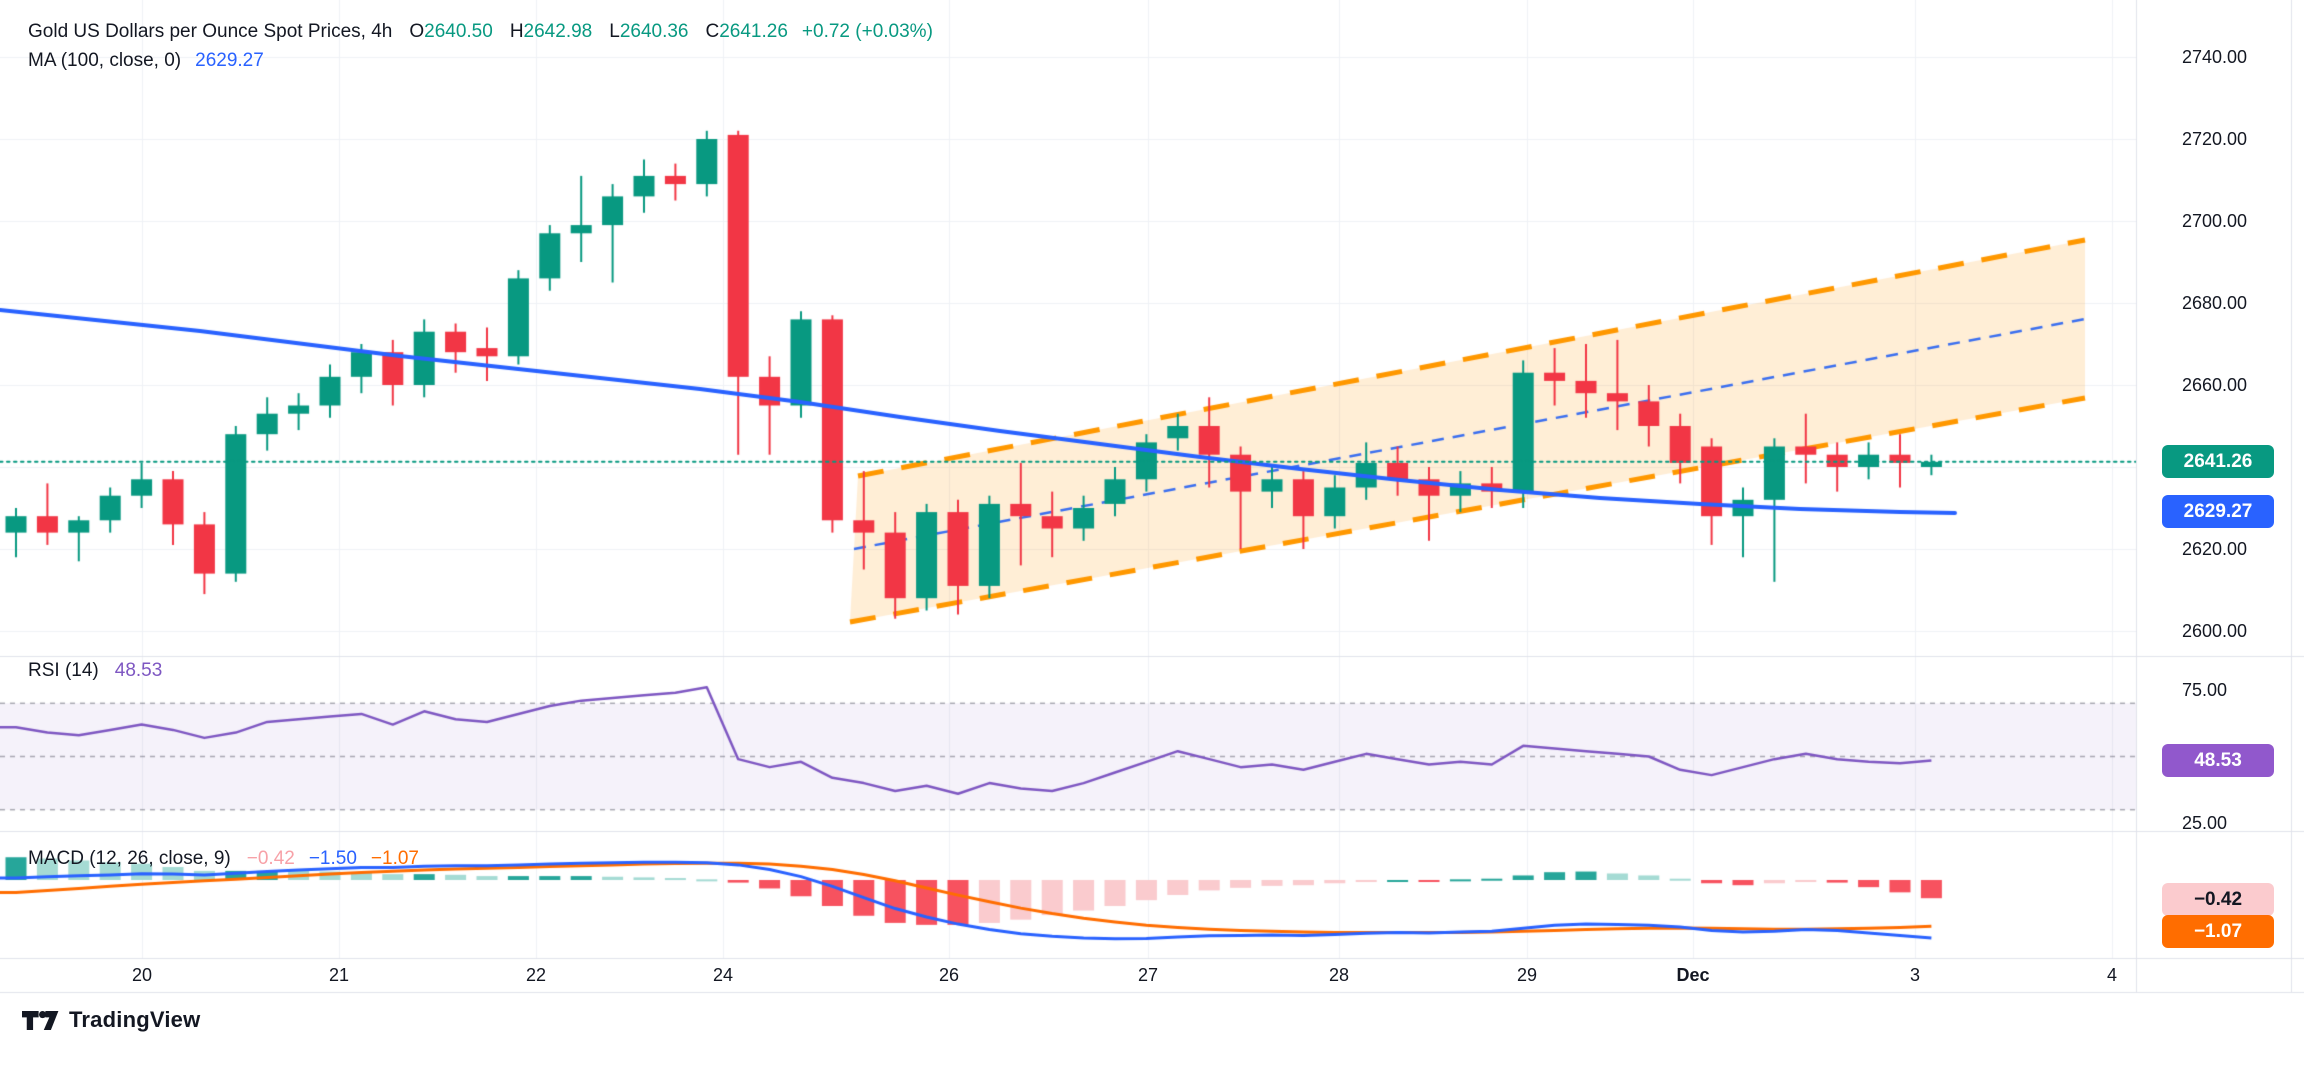 Image resolution: width=2304 pixels, height=1066 pixels. Describe the element at coordinates (41, 1020) in the screenshot. I see `tradingview-logo-icon` at that location.